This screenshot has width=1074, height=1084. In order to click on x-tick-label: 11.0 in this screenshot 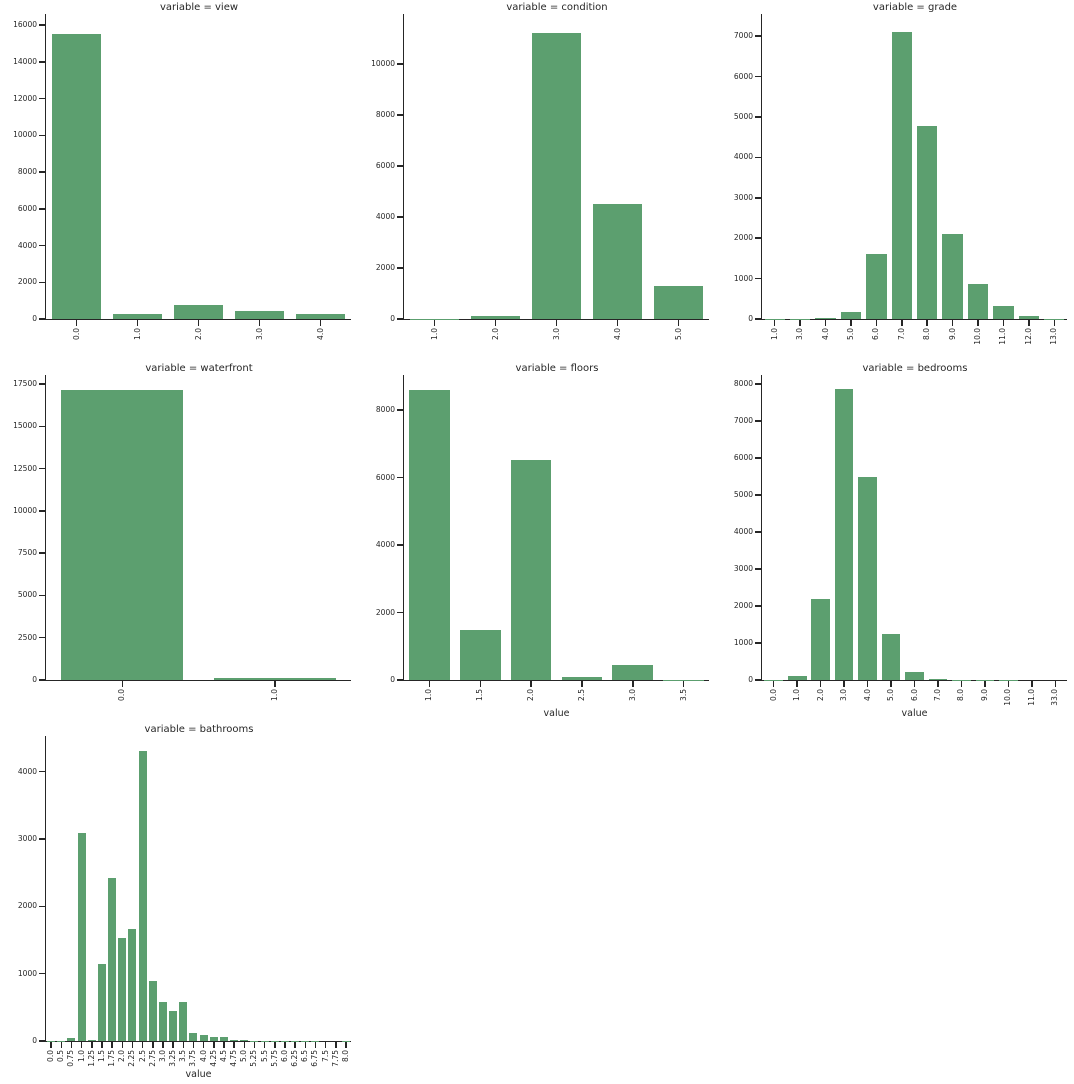, I will do `click(1031, 697)`.